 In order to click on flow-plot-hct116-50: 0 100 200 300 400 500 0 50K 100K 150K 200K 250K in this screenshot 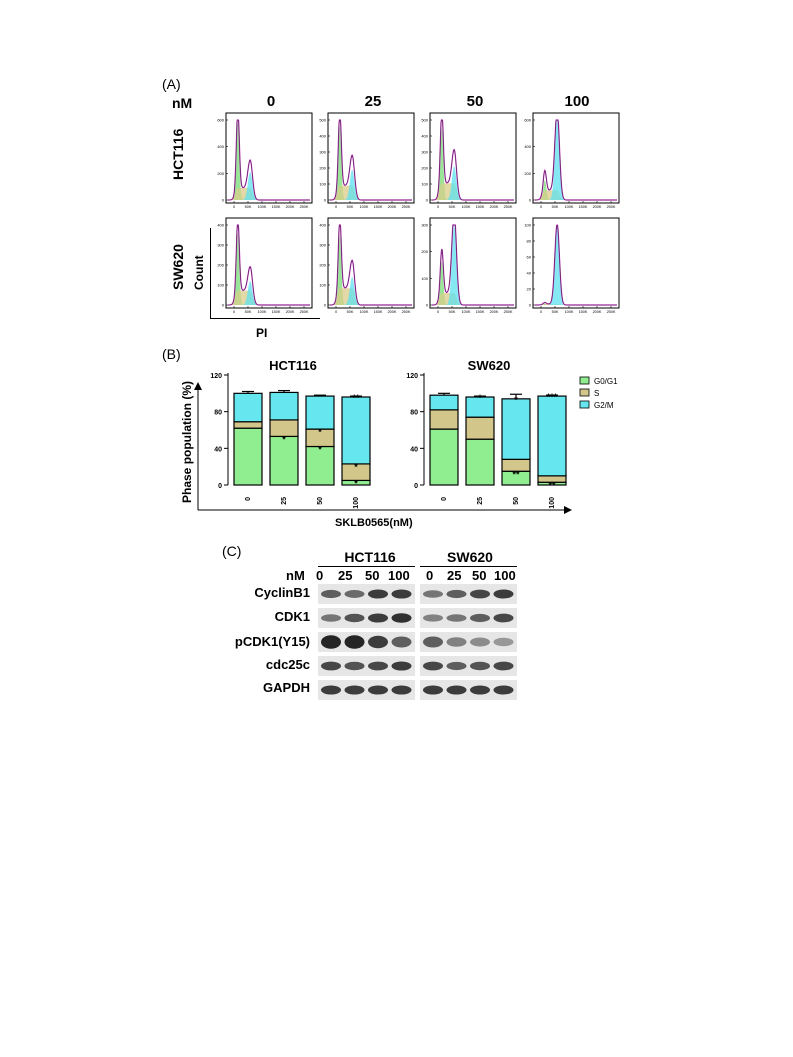, I will do `click(469, 160)`.